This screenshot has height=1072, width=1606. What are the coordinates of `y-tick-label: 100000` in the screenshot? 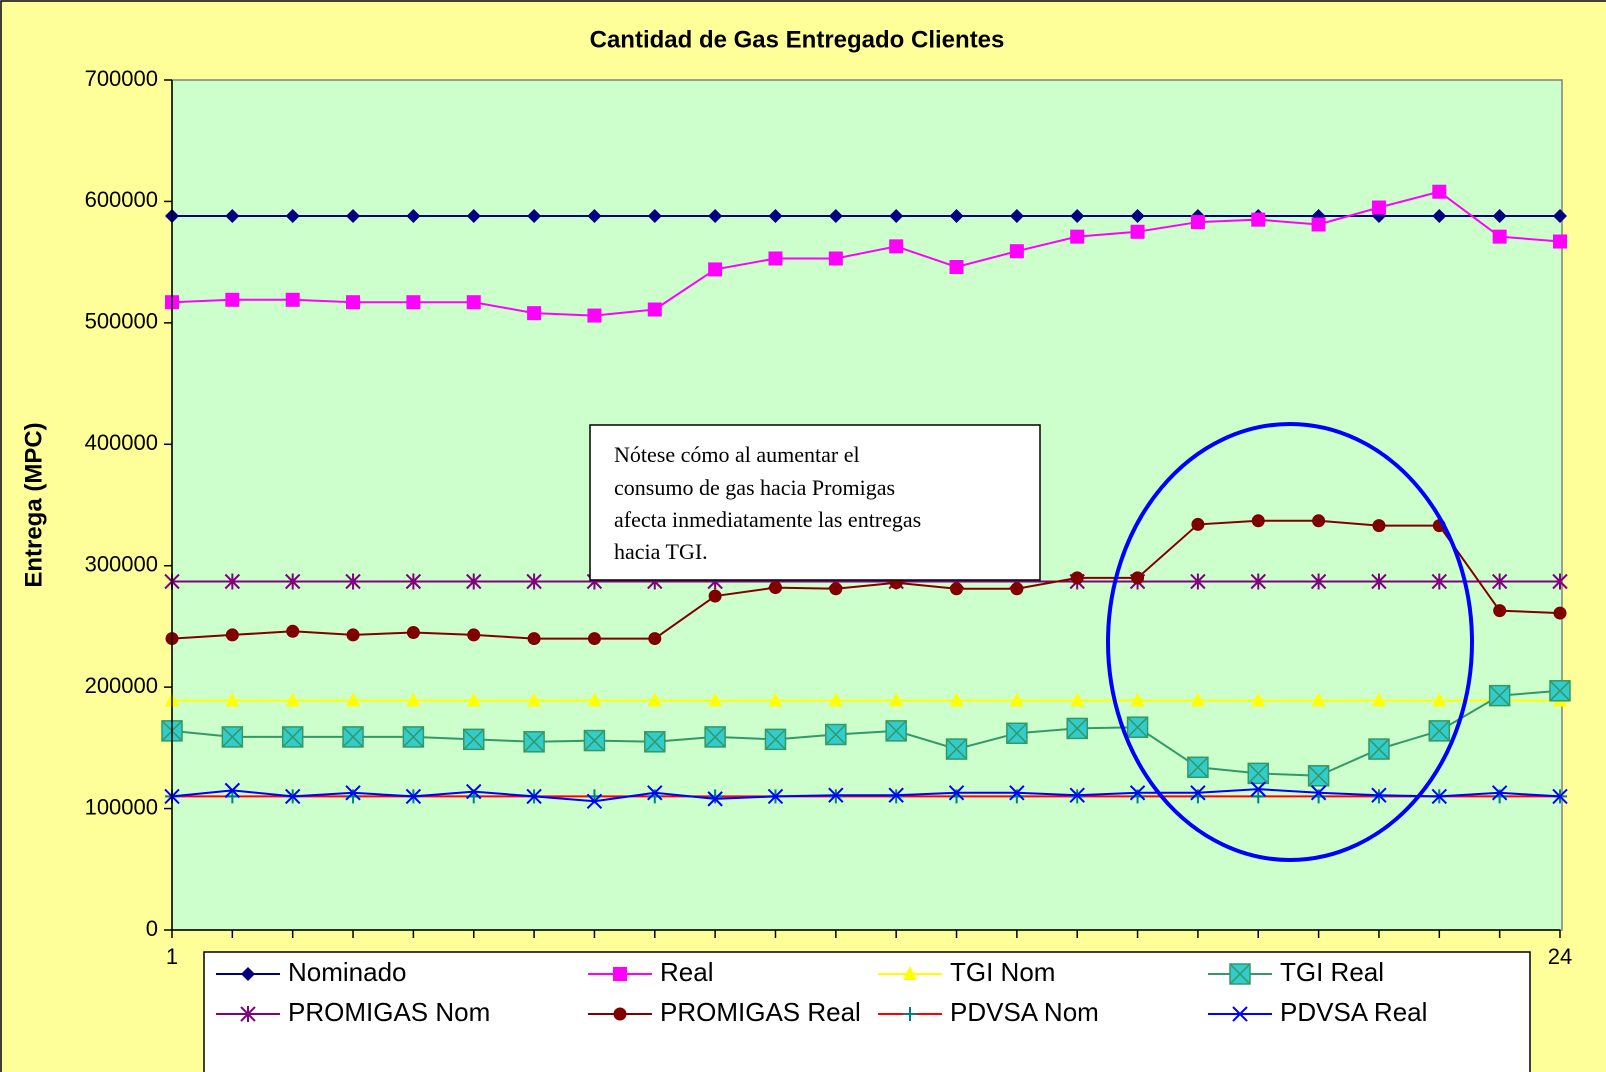 It's located at (121, 806).